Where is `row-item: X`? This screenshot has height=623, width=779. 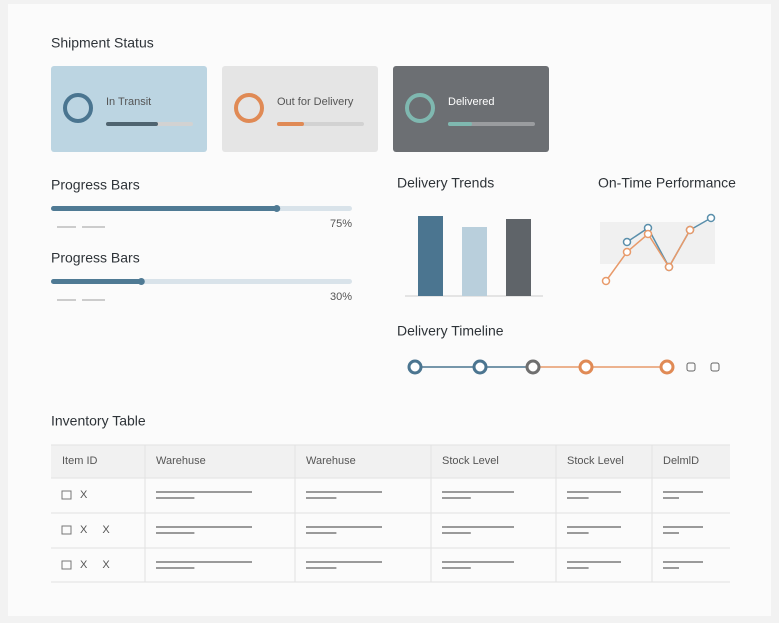 row-item: X is located at coordinates (86, 495).